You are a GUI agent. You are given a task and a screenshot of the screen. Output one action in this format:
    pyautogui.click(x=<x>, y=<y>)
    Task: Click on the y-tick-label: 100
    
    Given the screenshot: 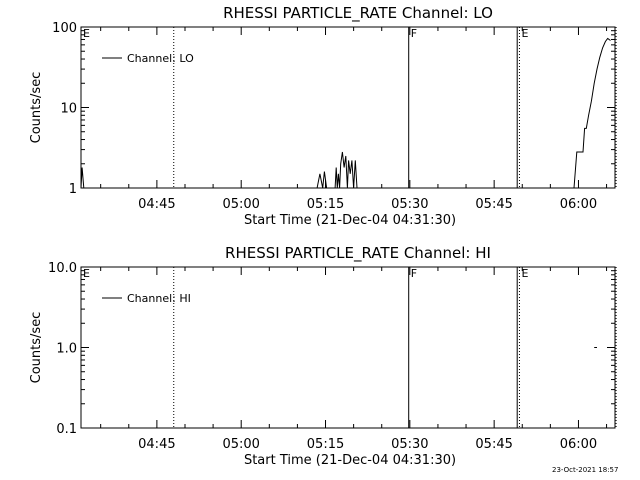 What is the action you would take?
    pyautogui.click(x=64, y=28)
    